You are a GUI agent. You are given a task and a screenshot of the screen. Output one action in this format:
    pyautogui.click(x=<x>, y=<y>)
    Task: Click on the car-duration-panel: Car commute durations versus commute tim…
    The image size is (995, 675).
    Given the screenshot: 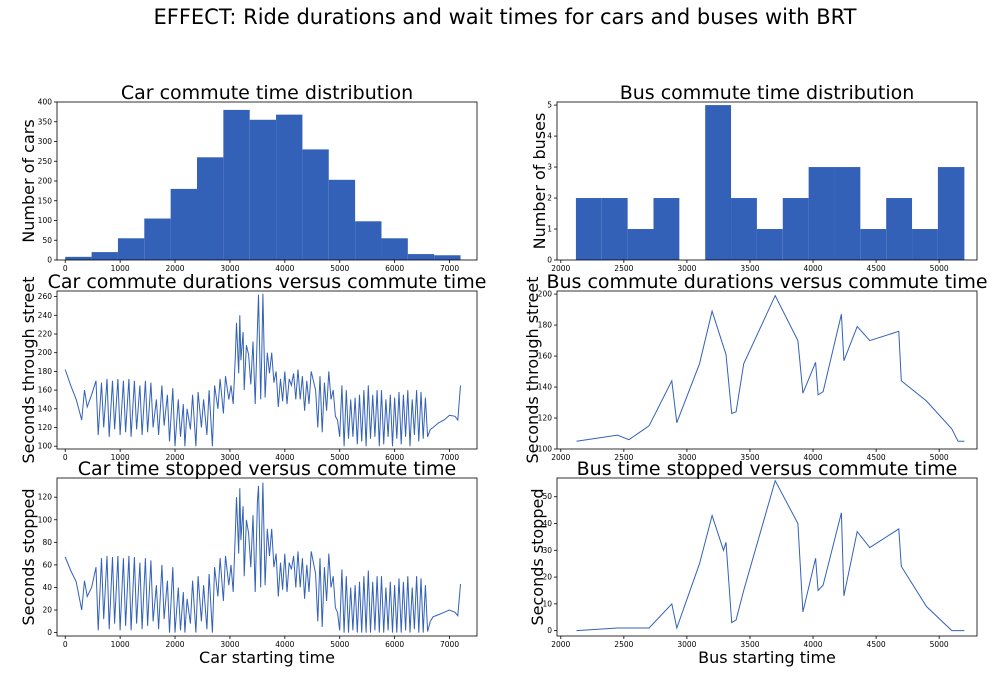 What is the action you would take?
    pyautogui.click(x=252, y=367)
    